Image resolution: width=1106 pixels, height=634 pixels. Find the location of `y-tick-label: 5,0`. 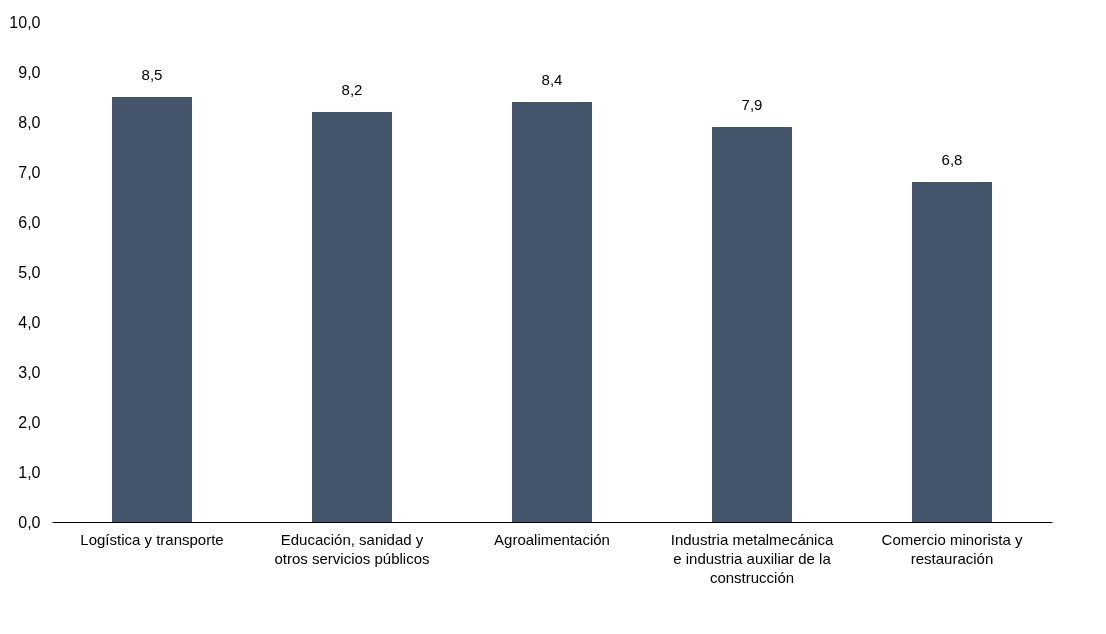

y-tick-label: 5,0 is located at coordinates (29, 272).